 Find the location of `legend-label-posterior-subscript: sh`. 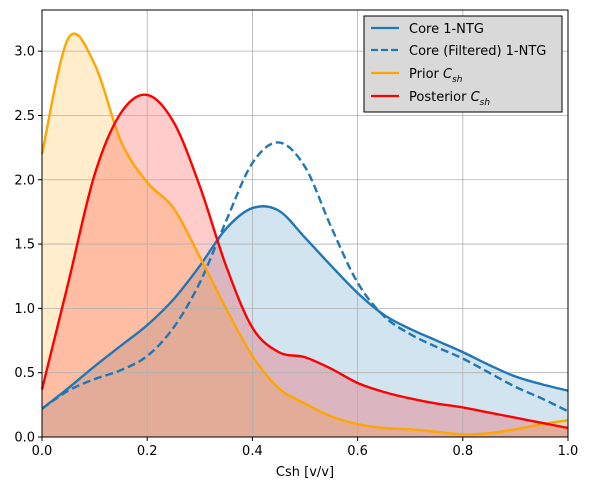

legend-label-posterior-subscript: sh is located at coordinates (485, 103).